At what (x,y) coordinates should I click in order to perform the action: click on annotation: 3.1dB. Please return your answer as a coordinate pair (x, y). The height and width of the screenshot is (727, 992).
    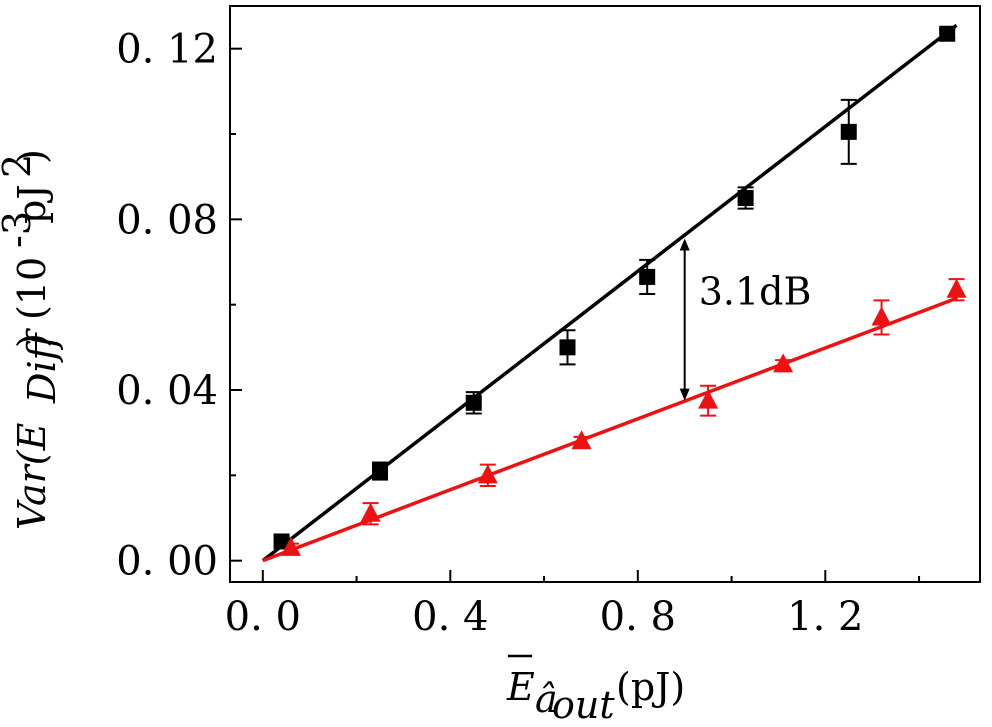
    Looking at the image, I should click on (745, 319).